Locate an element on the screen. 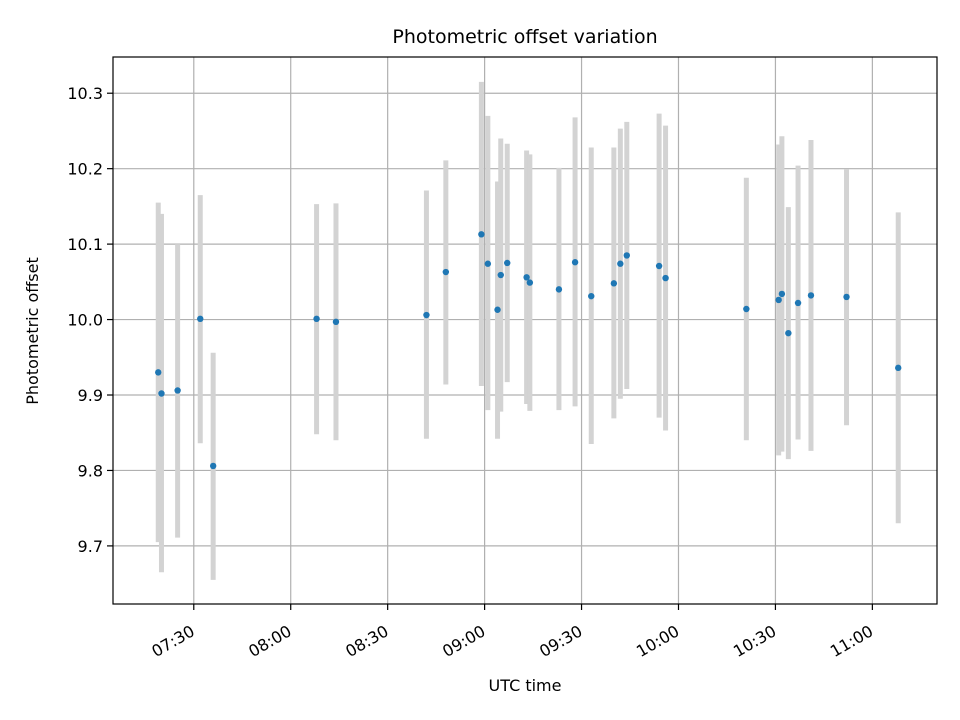 The height and width of the screenshot is (720, 960). y-axis: 9.7 9.8 9.9 10.0 10.1 10.2 10.3 is located at coordinates (90, 320).